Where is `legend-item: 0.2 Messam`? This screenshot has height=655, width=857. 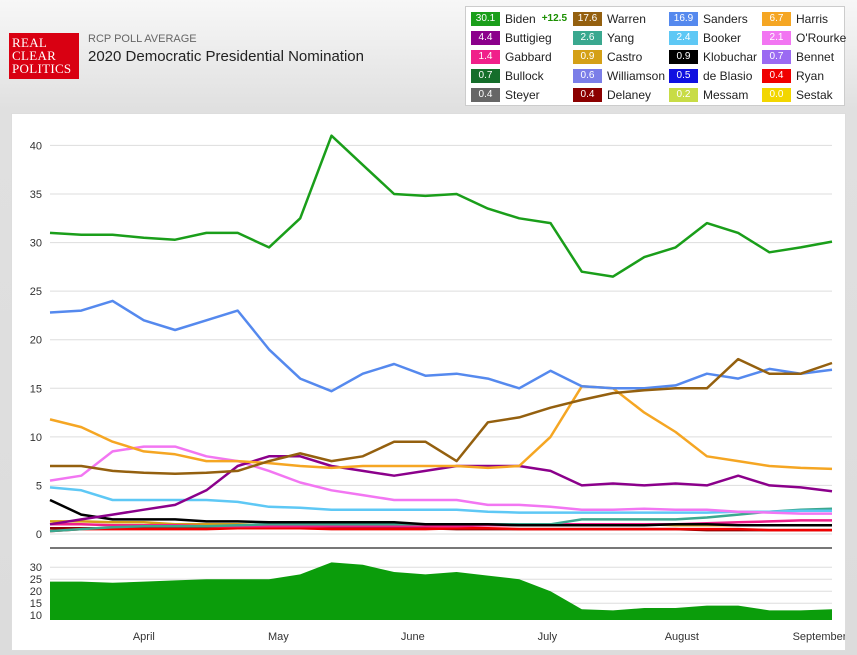 legend-item: 0.2 Messam is located at coordinates (708, 94).